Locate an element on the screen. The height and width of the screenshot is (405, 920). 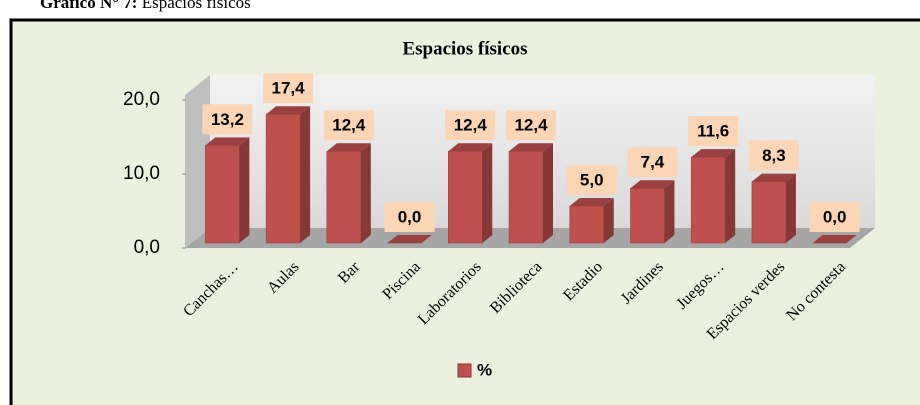
value-label: 17,4 is located at coordinates (289, 88).